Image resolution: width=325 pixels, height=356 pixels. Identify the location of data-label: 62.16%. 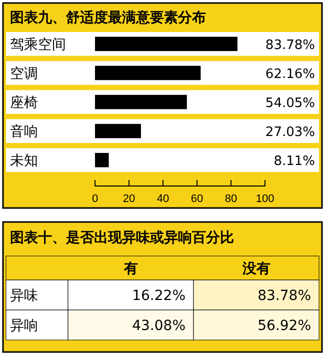
(290, 74).